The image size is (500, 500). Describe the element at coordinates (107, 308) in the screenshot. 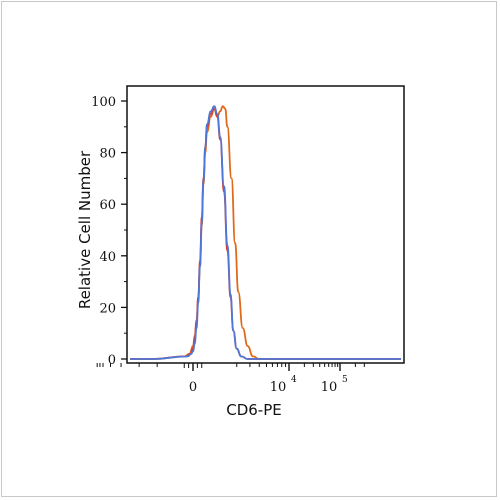

I see `y-tick-label: 20` at that location.